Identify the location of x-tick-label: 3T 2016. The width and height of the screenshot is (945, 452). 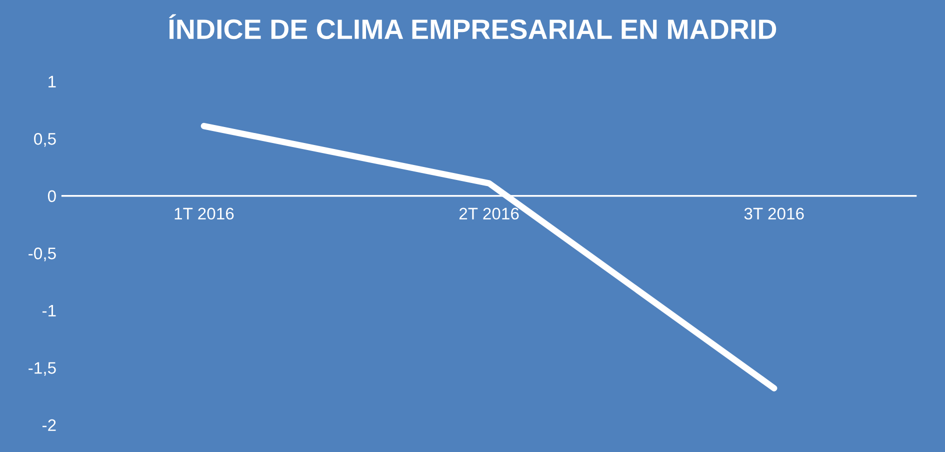
(774, 214).